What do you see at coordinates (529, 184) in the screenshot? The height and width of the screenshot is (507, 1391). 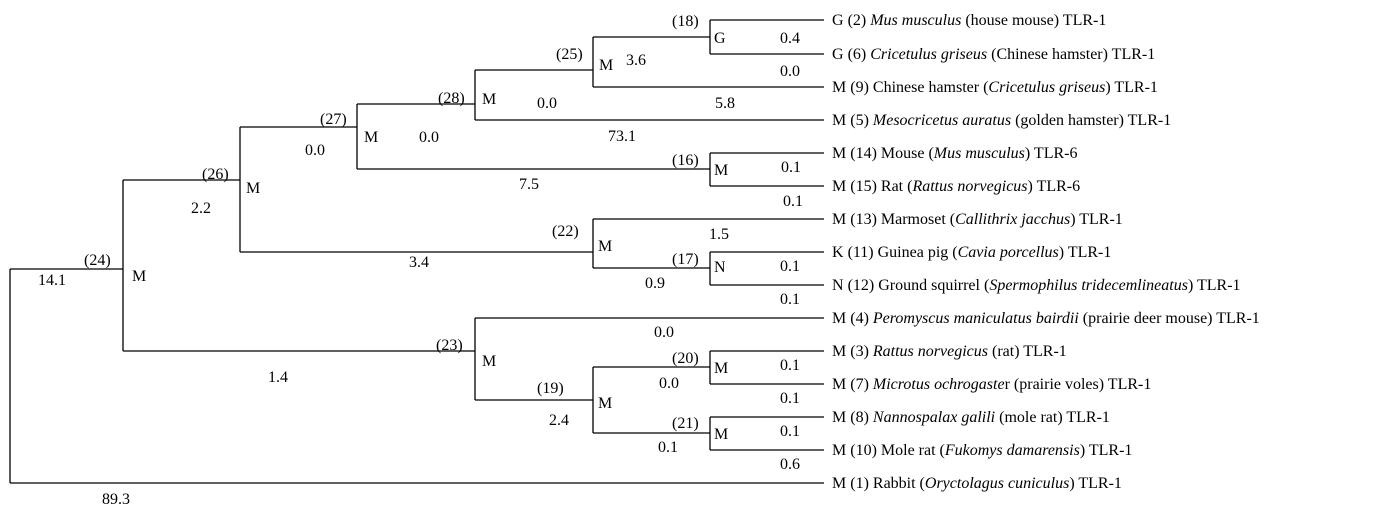 I see `branch-length-label: 7.5` at bounding box center [529, 184].